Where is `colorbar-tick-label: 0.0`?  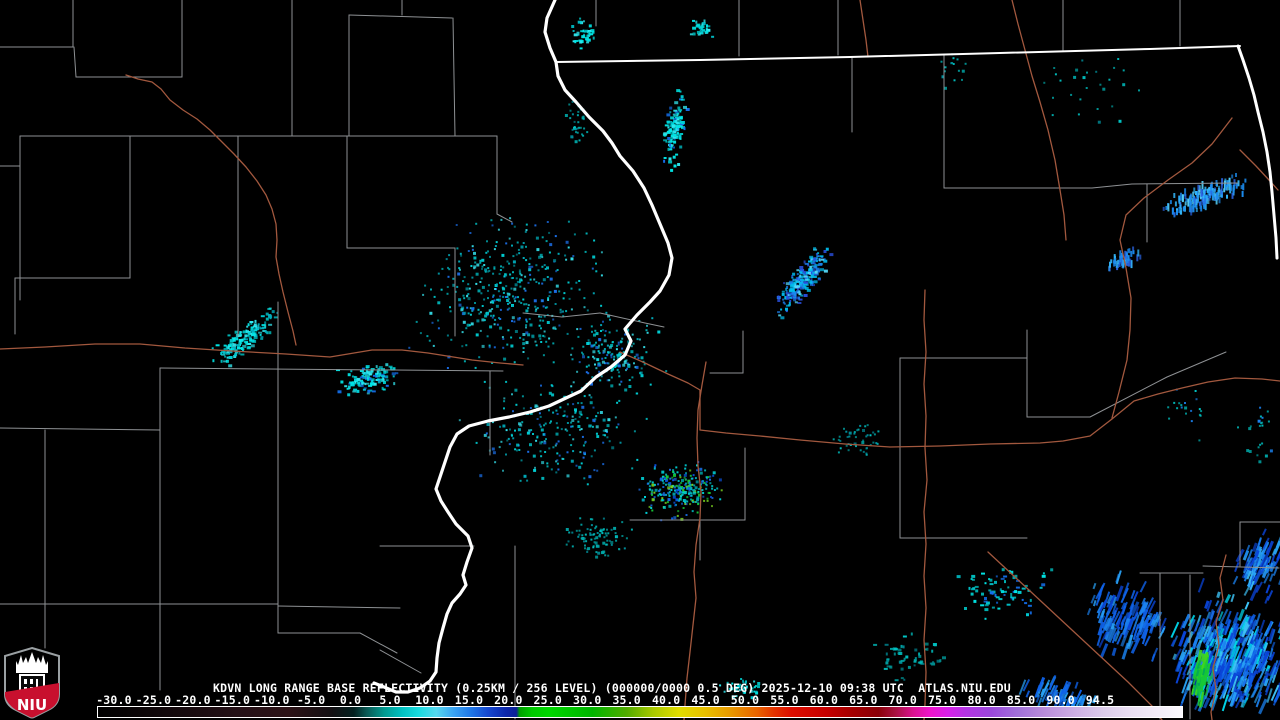
colorbar-tick-label: 0.0 is located at coordinates (350, 700).